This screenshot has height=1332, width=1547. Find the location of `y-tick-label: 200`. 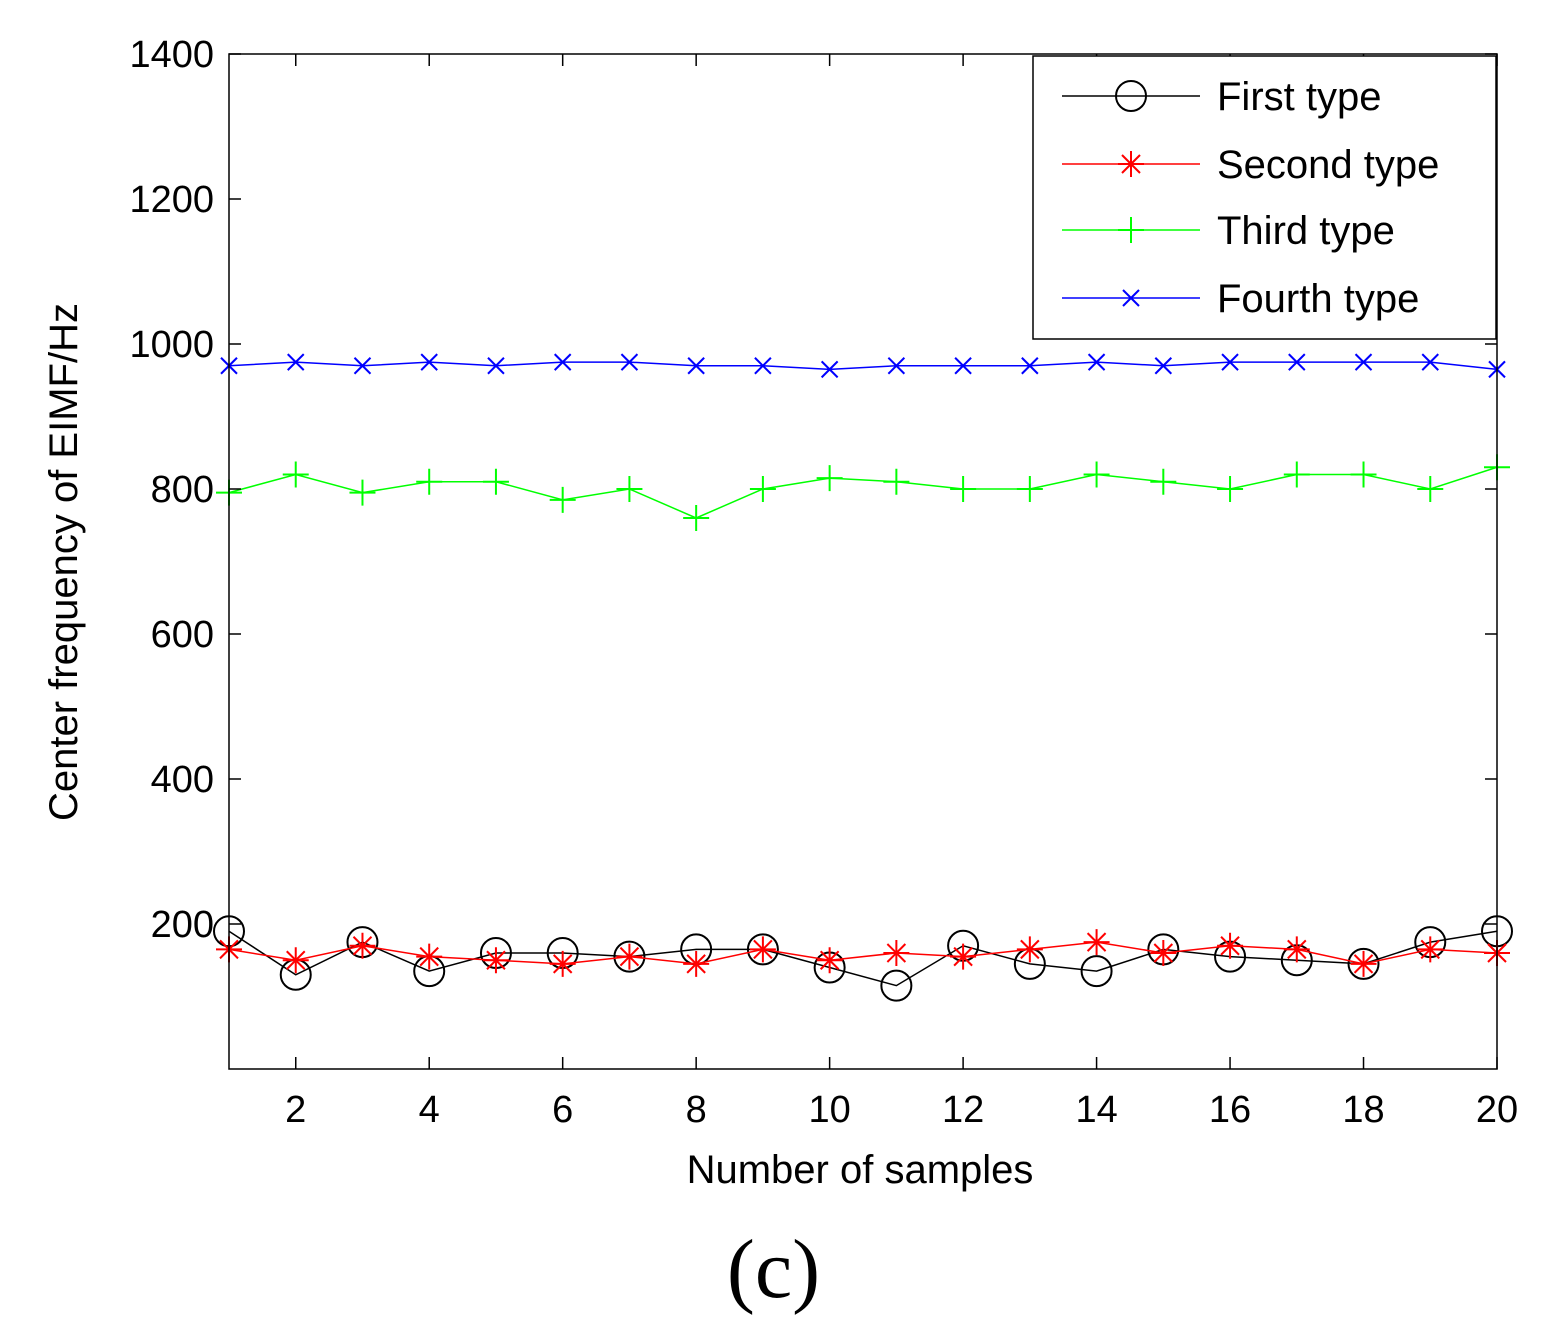

y-tick-label: 200 is located at coordinates (182, 925).